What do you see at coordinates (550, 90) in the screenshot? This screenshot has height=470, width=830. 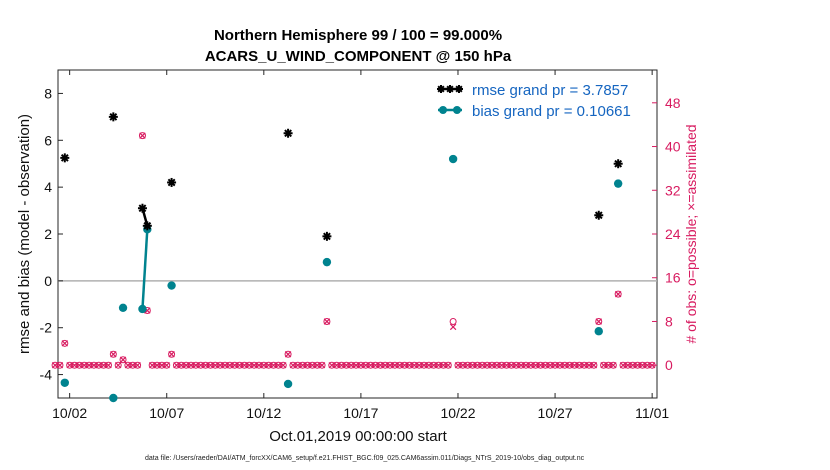 I see `legend-rmse-label: rmse grand pr = 3.7857` at bounding box center [550, 90].